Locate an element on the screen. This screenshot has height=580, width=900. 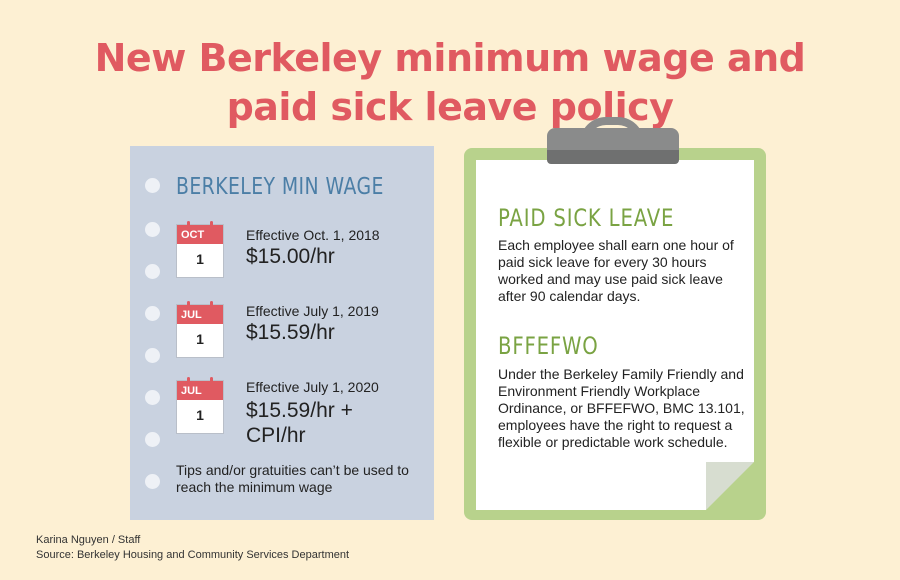
calendar-icon: OCT 1 is located at coordinates (200, 249).